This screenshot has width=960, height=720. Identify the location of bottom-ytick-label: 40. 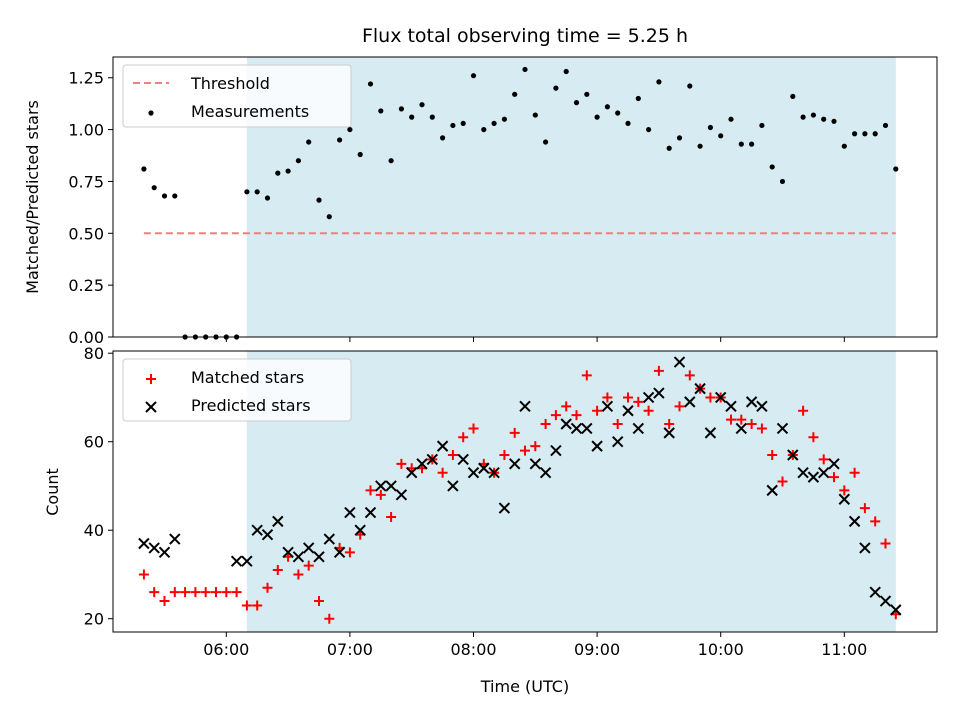
(94, 530).